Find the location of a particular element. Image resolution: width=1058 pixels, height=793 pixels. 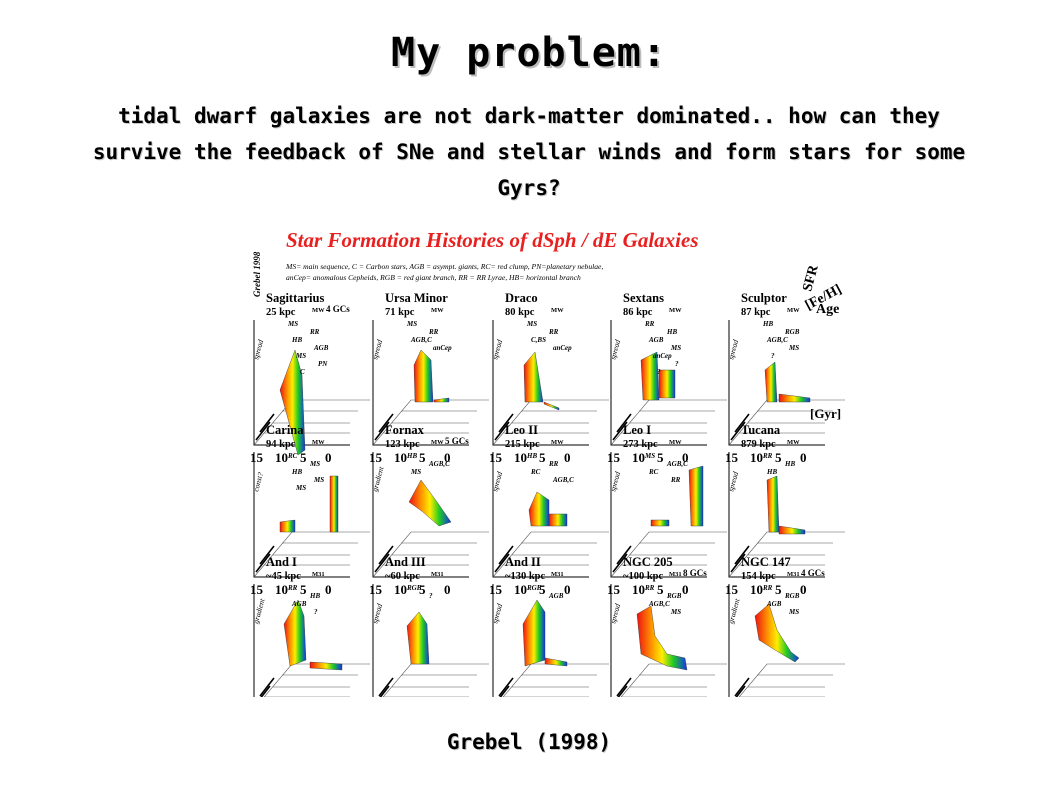

panel-axes is located at coordinates (254, 640).